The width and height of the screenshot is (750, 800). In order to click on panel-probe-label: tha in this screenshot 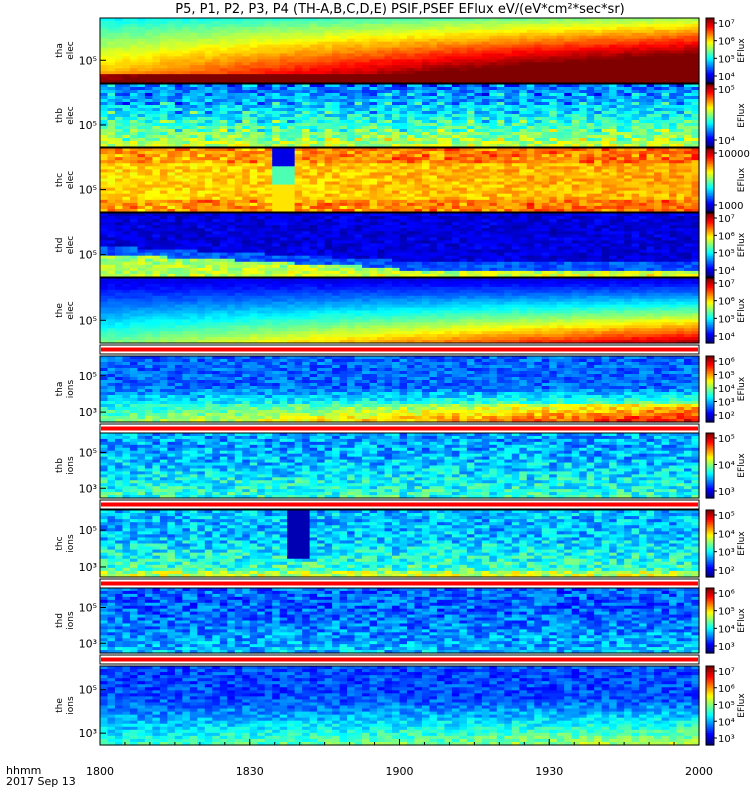, I will do `click(60, 50)`.